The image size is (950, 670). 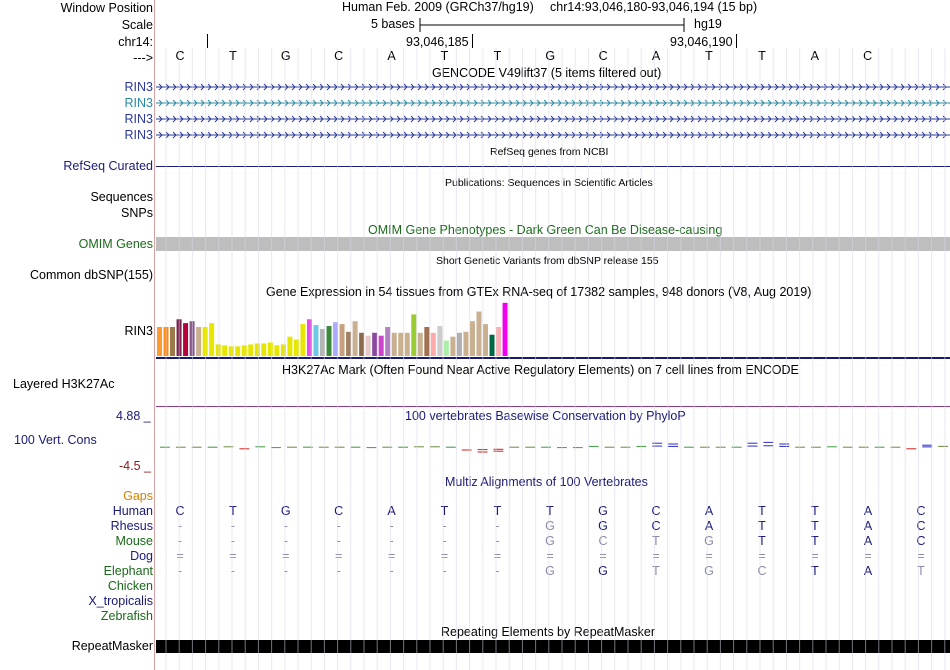 What do you see at coordinates (120, 601) in the screenshot?
I see `multiz-species-label: X_tropicalis` at bounding box center [120, 601].